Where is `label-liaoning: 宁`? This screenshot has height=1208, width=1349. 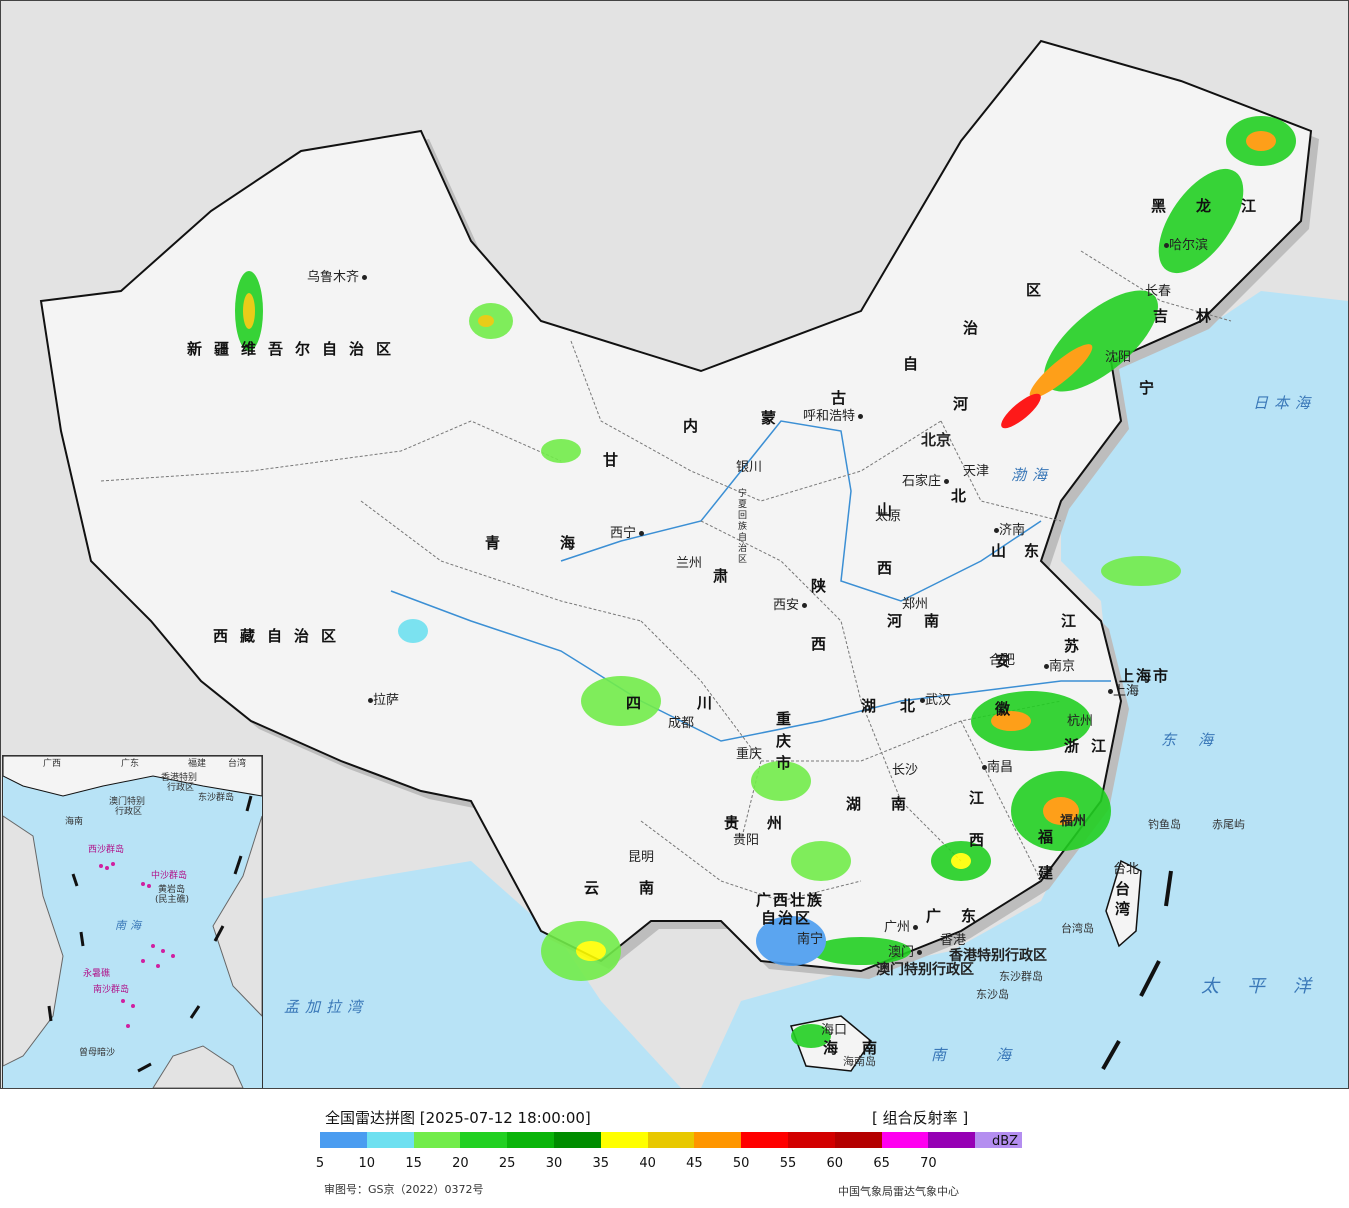
label-liaoning: 宁 is located at coordinates (1153, 388).